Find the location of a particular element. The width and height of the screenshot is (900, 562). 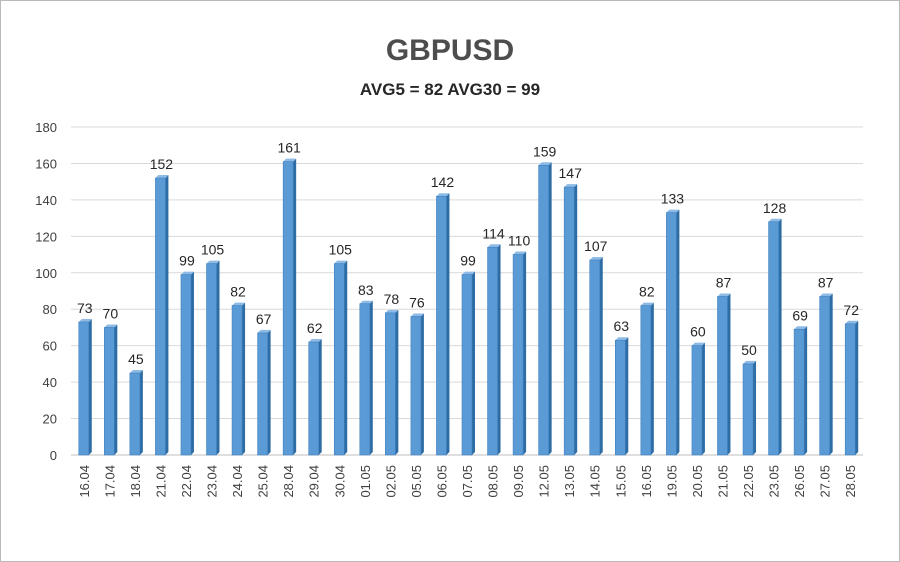

data-label: 78 is located at coordinates (392, 299).